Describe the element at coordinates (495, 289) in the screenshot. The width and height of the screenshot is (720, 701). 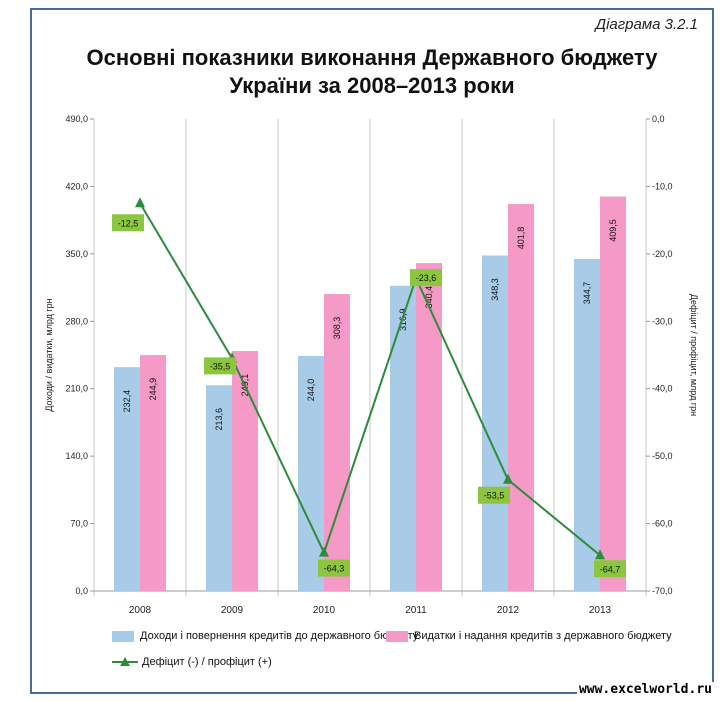
I see `data-label-income: 348,3` at that location.